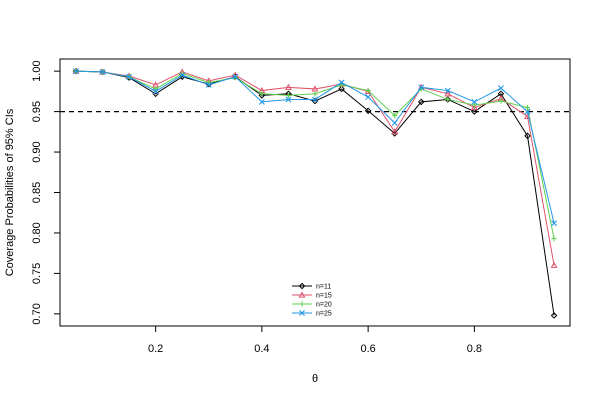 This screenshot has height=405, width=600. Describe the element at coordinates (37, 273) in the screenshot. I see `y-tick-label: 0.75` at that location.